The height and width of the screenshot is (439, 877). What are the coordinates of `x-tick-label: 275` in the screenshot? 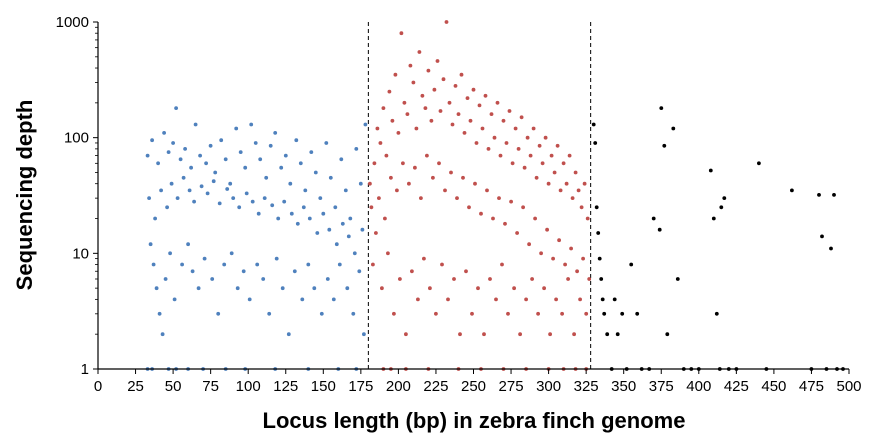 It's located at (511, 386).